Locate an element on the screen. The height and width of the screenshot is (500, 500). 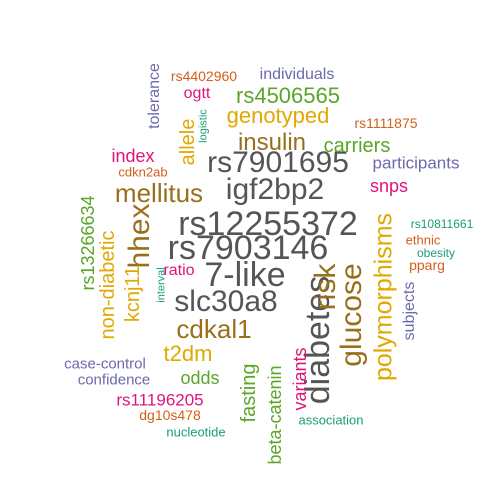
word-tolerance: tolerance is located at coordinates (154, 96).